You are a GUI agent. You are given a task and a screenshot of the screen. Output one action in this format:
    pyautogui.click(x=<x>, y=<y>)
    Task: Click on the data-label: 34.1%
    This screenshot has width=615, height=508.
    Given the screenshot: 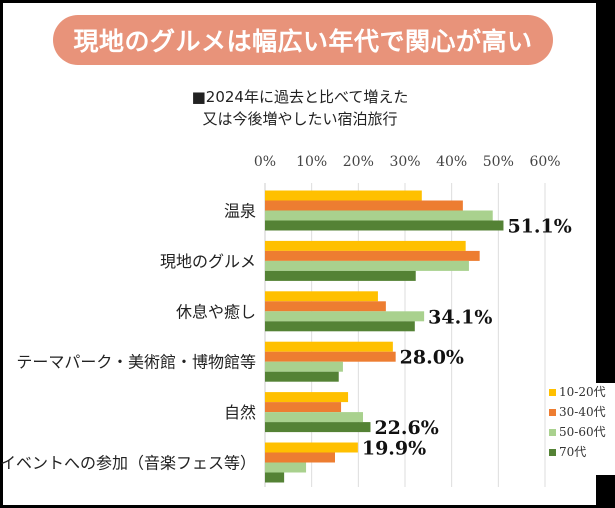 What is the action you would take?
    pyautogui.click(x=460, y=317)
    